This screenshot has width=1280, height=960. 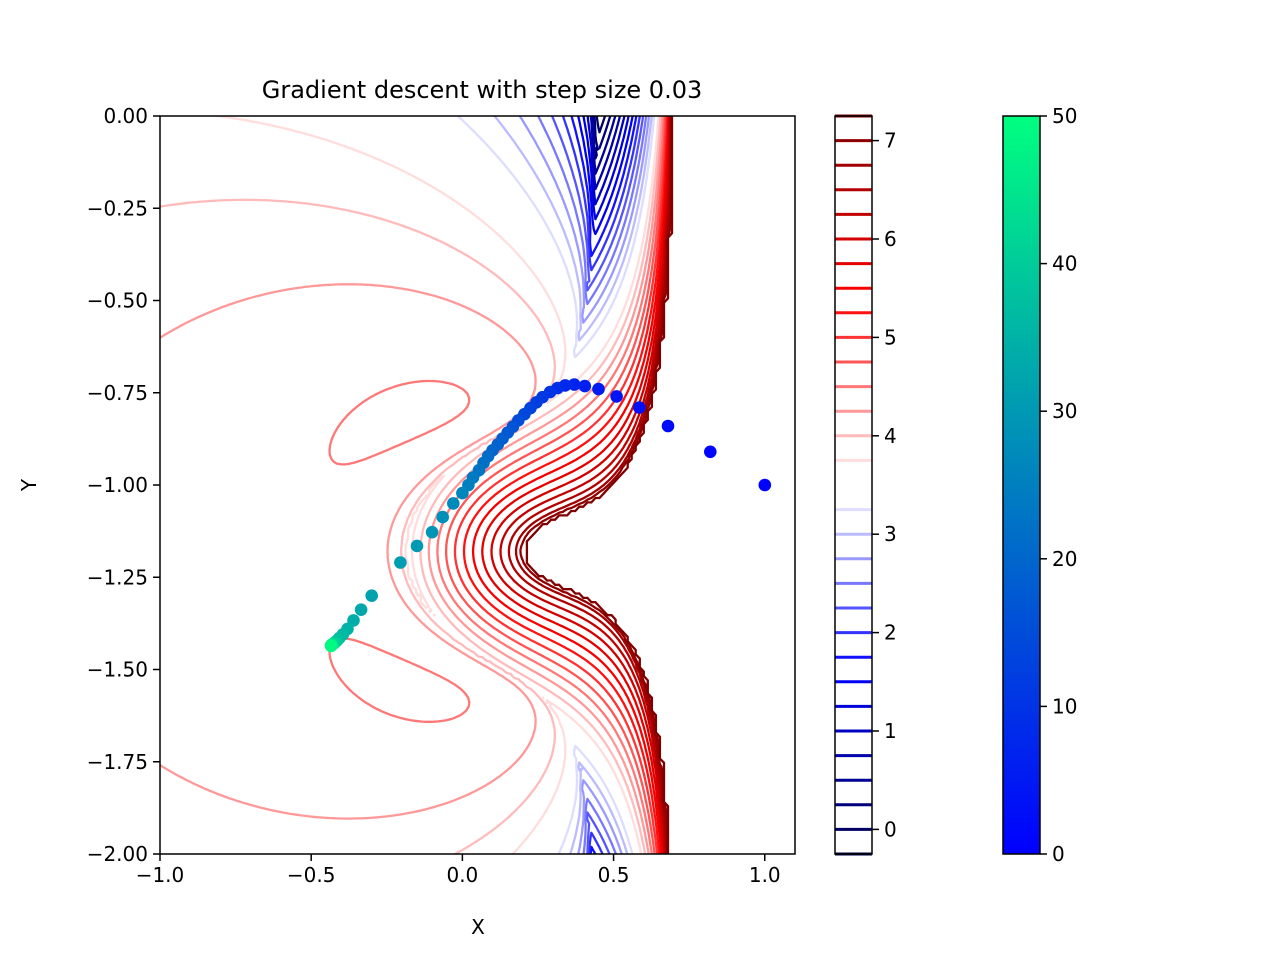 I want to click on contour-colorbar-frame, so click(x=853, y=485).